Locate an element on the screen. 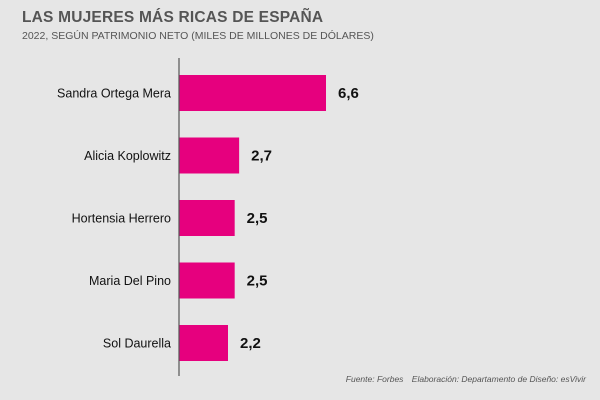 The width and height of the screenshot is (600, 400). category-label: Sol Daurella is located at coordinates (137, 344).